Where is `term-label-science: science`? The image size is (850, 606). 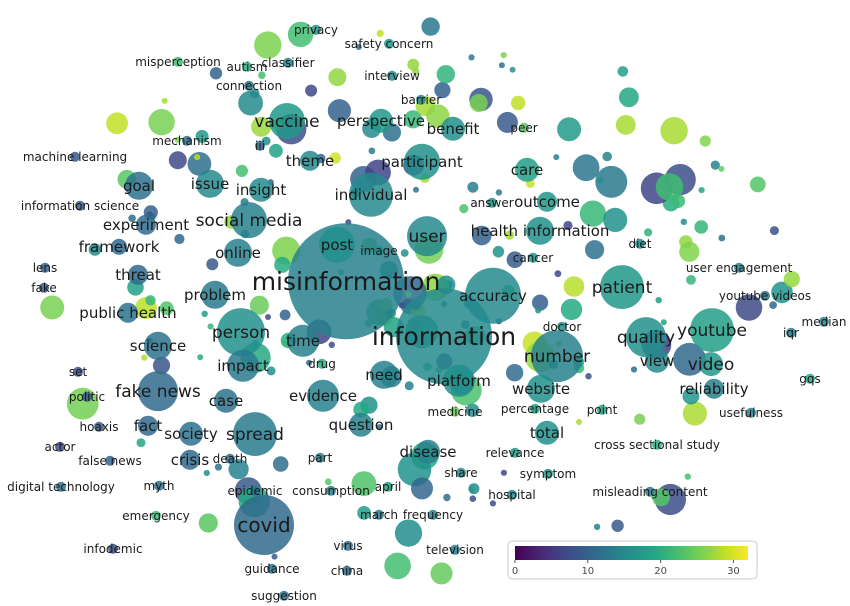
term-label-science: science is located at coordinates (158, 346).